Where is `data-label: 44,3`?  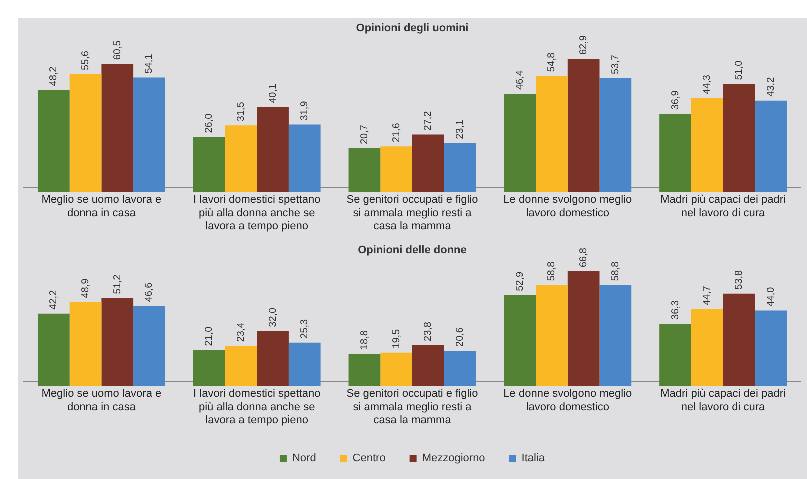
data-label: 44,3 is located at coordinates (708, 84).